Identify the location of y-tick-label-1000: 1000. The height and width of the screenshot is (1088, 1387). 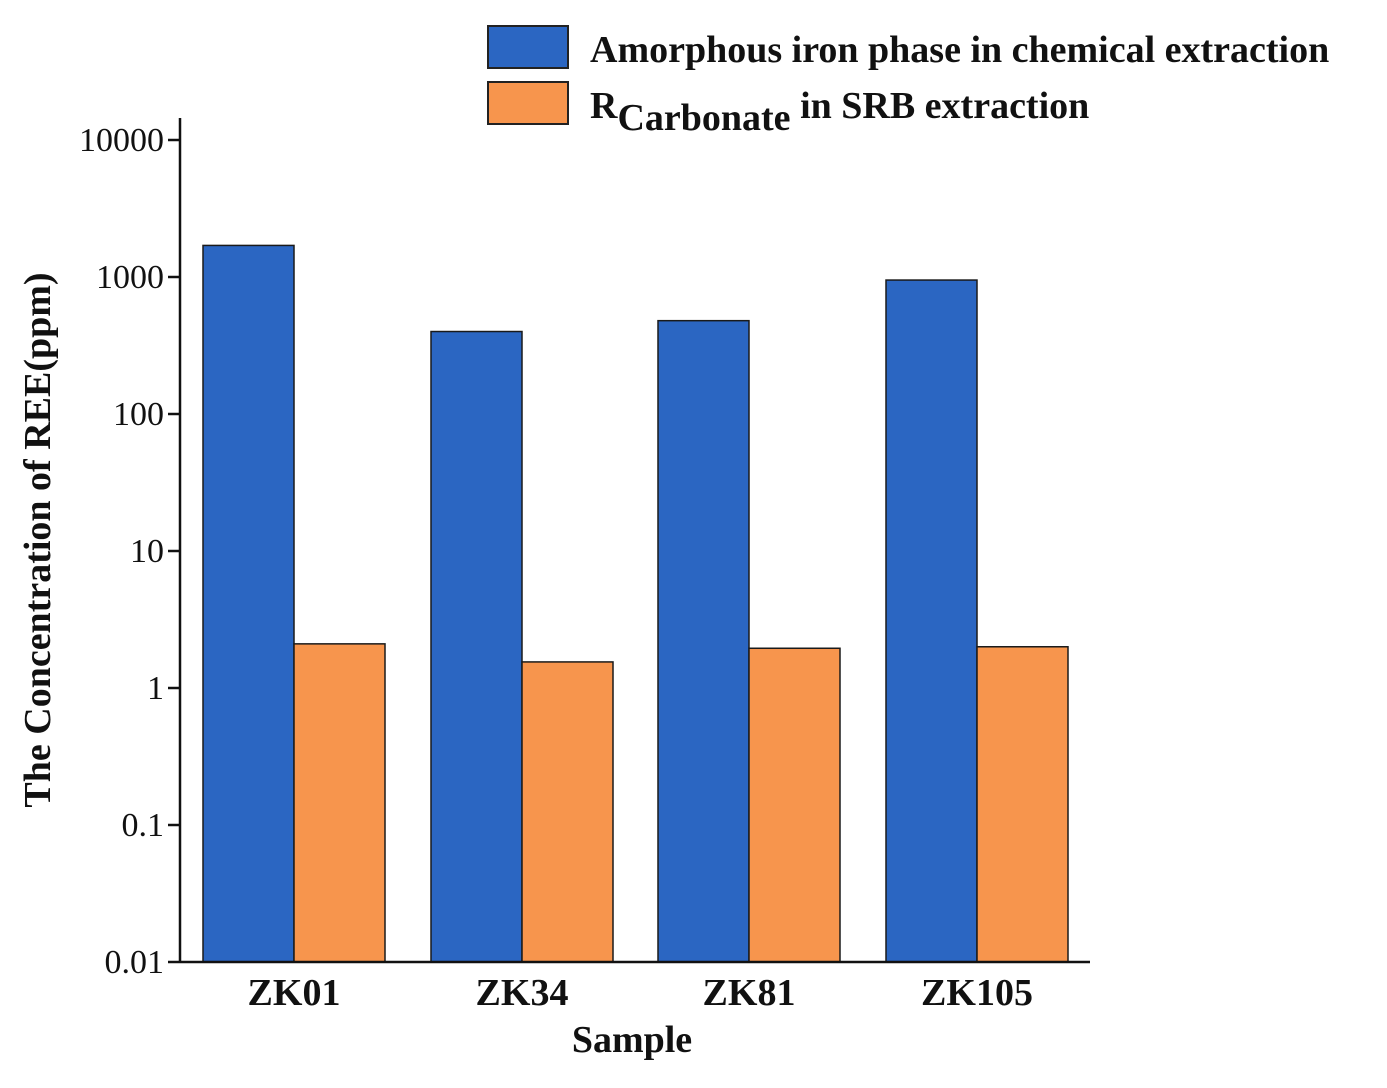
(130, 277).